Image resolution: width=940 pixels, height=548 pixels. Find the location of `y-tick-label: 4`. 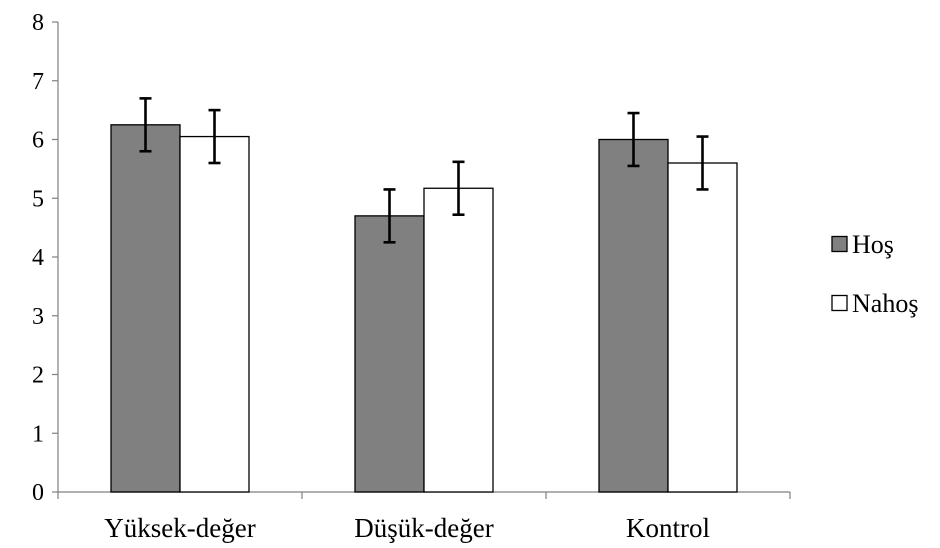

y-tick-label: 4 is located at coordinates (38, 258).